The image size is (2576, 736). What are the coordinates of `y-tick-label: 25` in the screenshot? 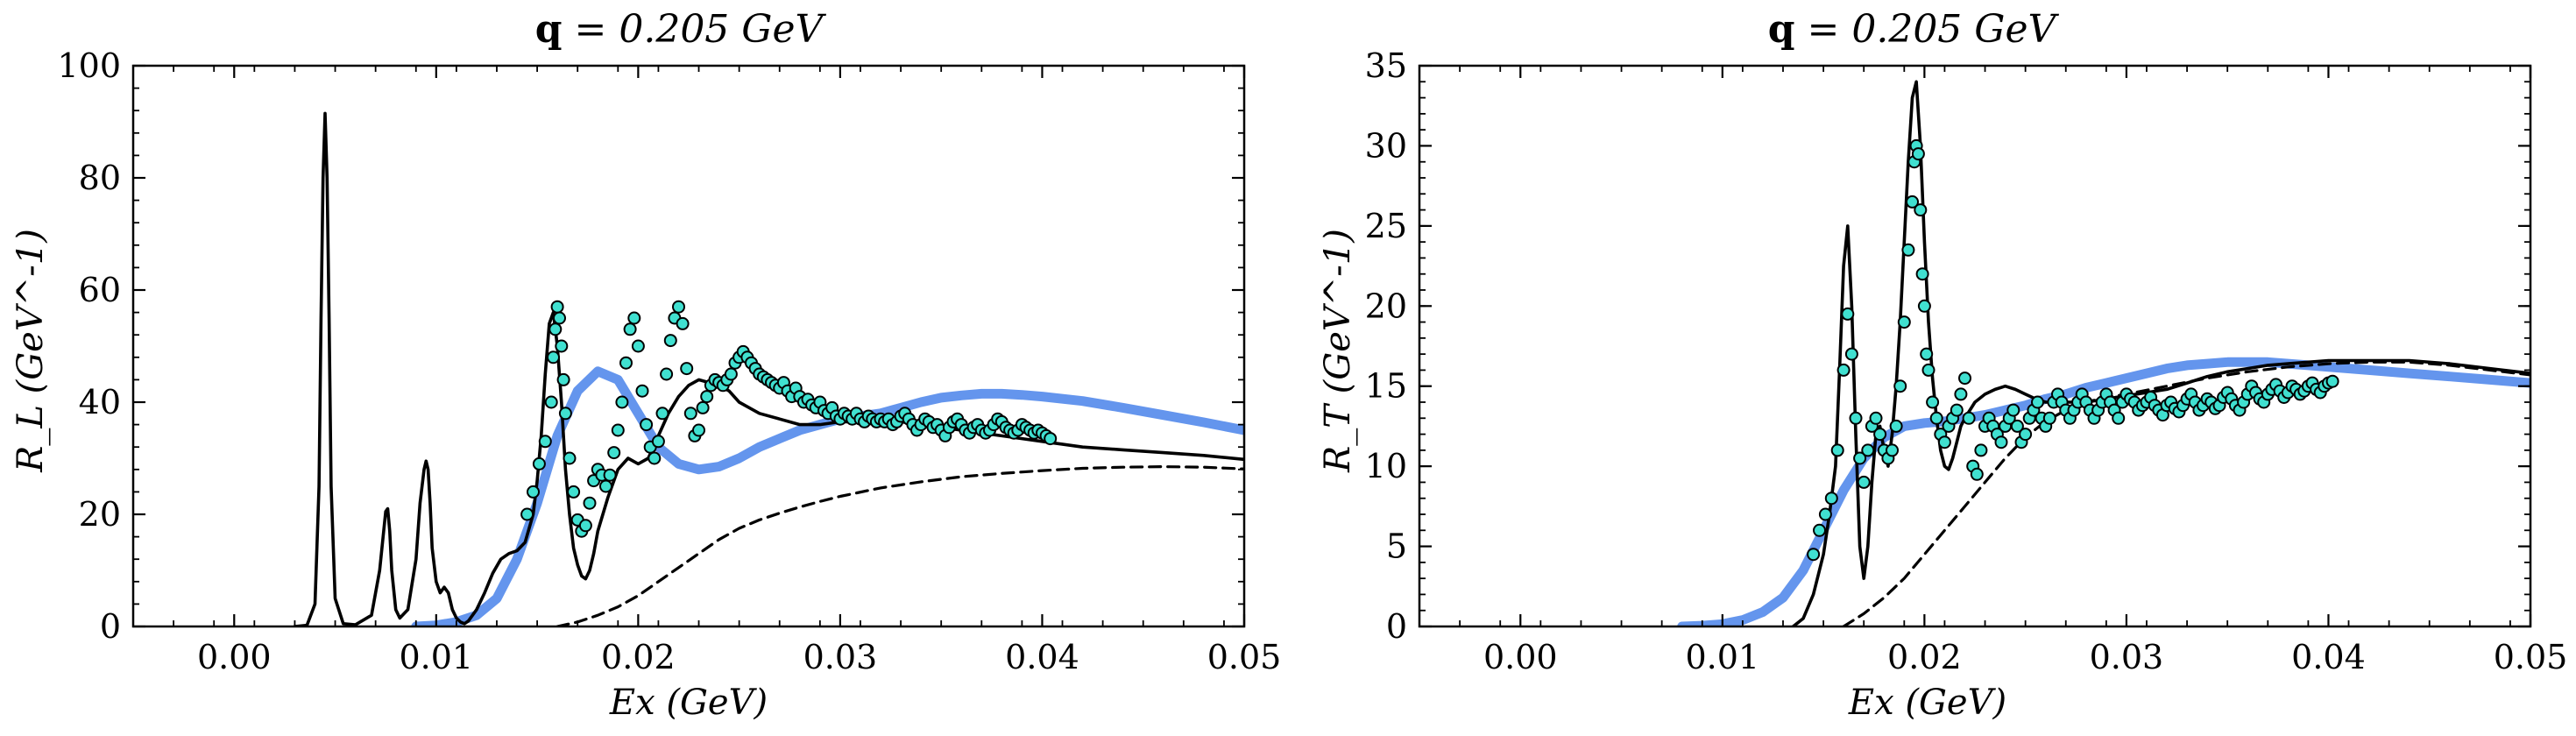 It's located at (1386, 226).